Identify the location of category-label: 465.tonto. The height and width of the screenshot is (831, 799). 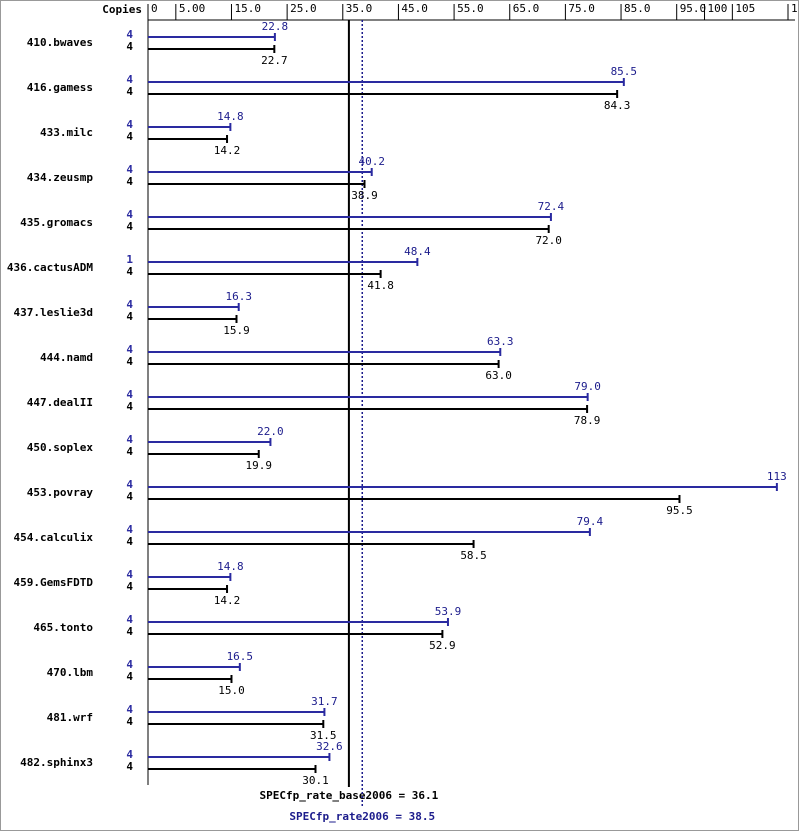
(63, 627).